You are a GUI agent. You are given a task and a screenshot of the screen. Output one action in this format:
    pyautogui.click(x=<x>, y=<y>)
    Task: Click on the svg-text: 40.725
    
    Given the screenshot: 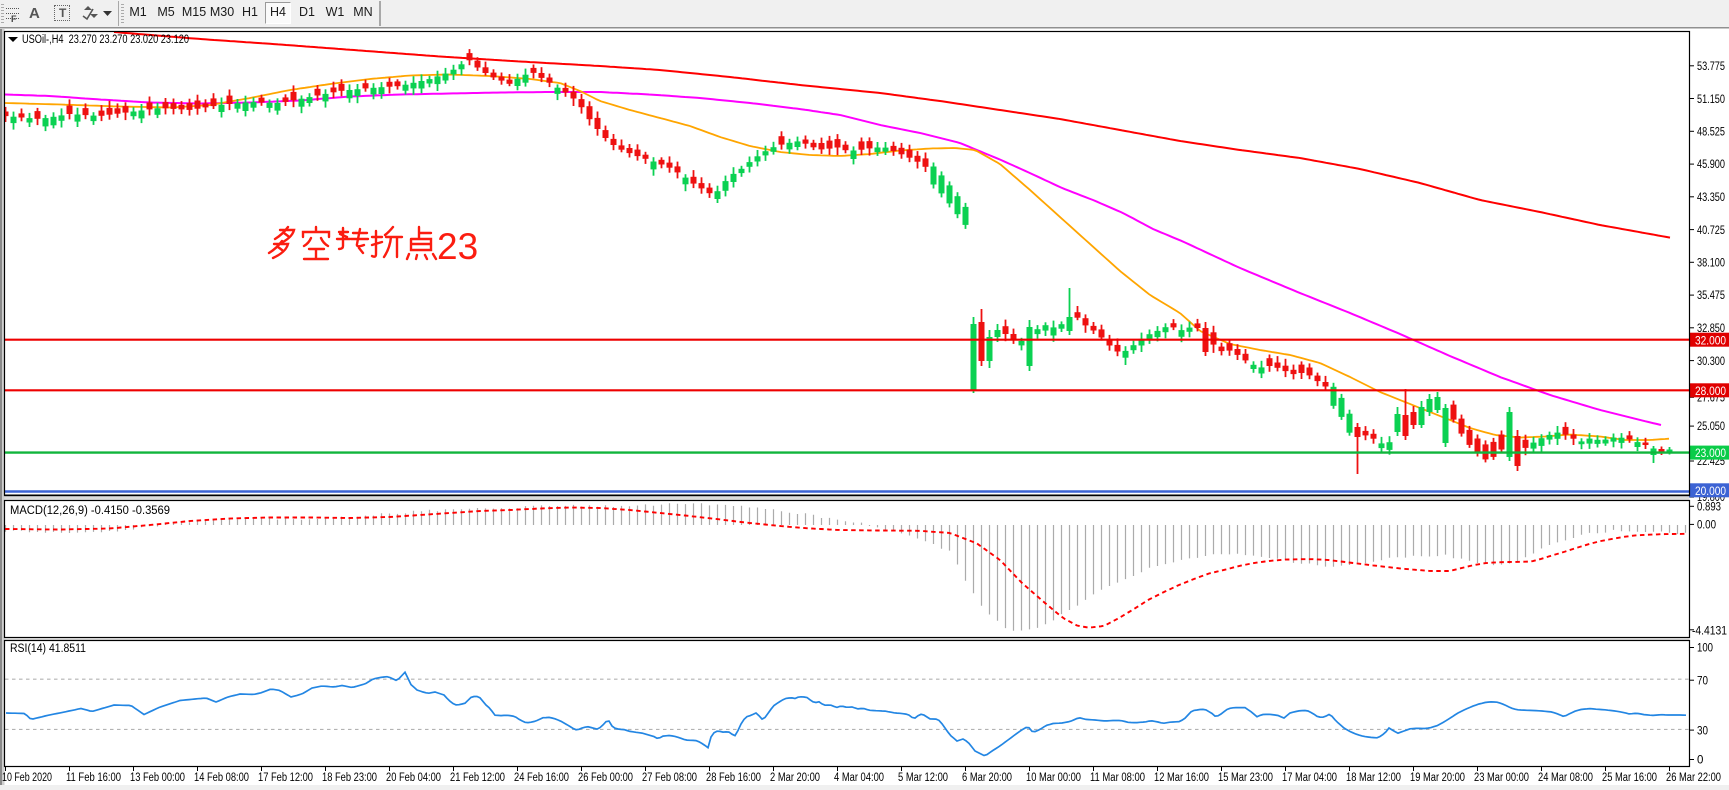 What is the action you would take?
    pyautogui.click(x=1711, y=231)
    